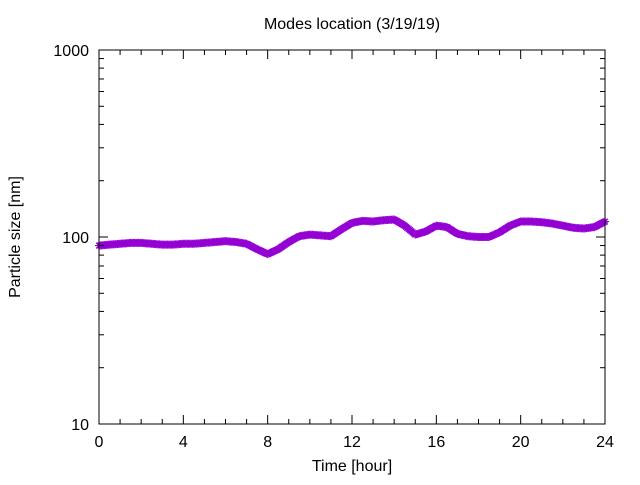 The height and width of the screenshot is (485, 640). Describe the element at coordinates (352, 442) in the screenshot. I see `x-tick-label: 12` at that location.